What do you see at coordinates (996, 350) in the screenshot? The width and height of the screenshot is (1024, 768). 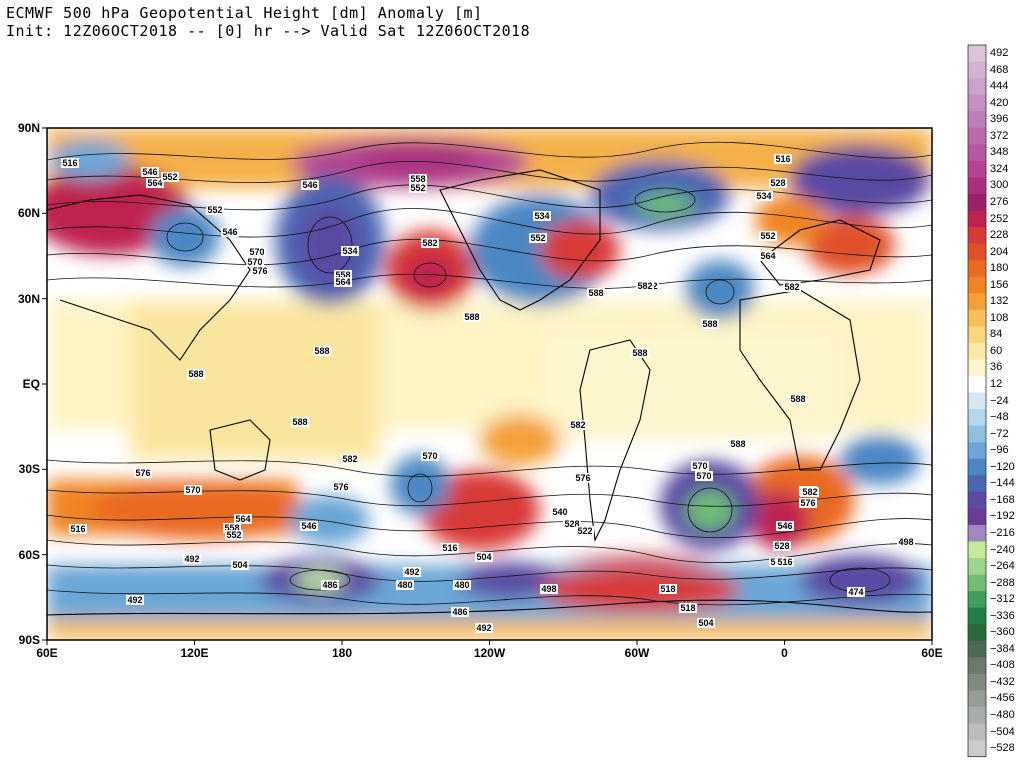 I see `colorbar-label: 60` at bounding box center [996, 350].